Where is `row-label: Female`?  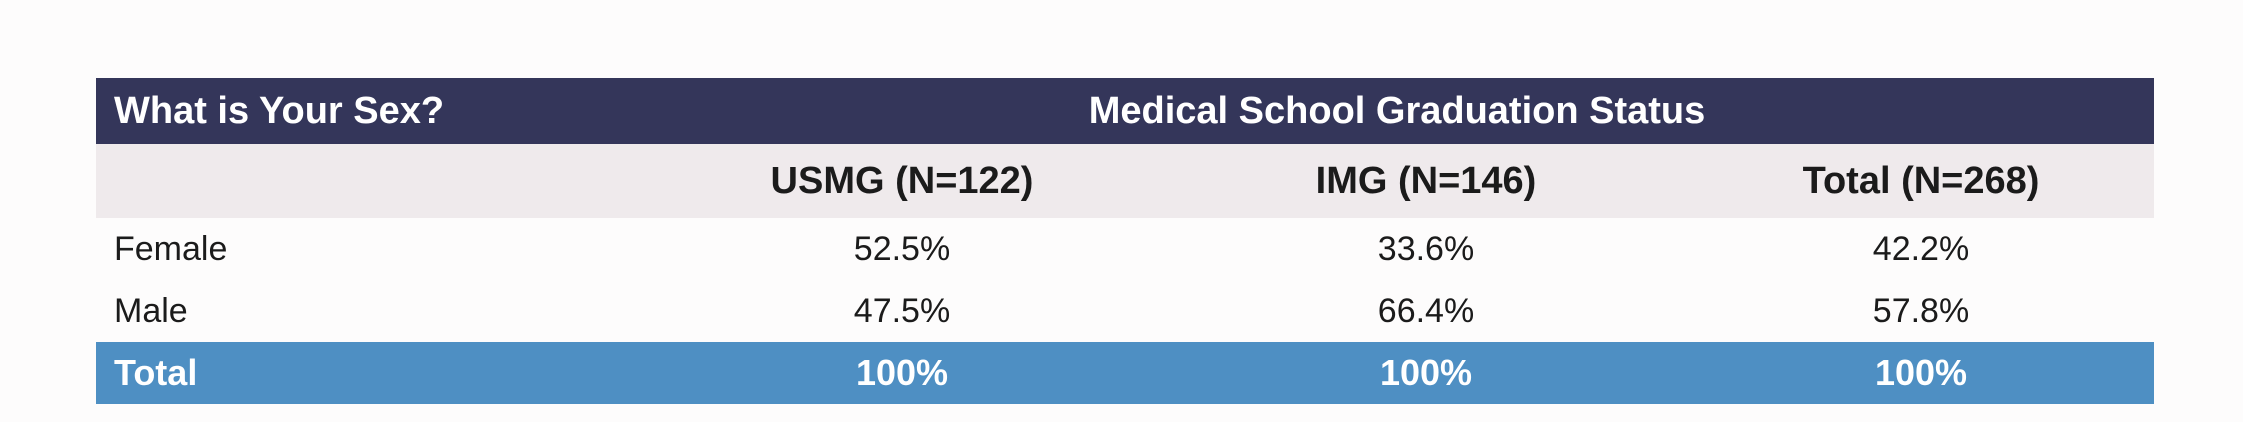 row-label: Female is located at coordinates (171, 248).